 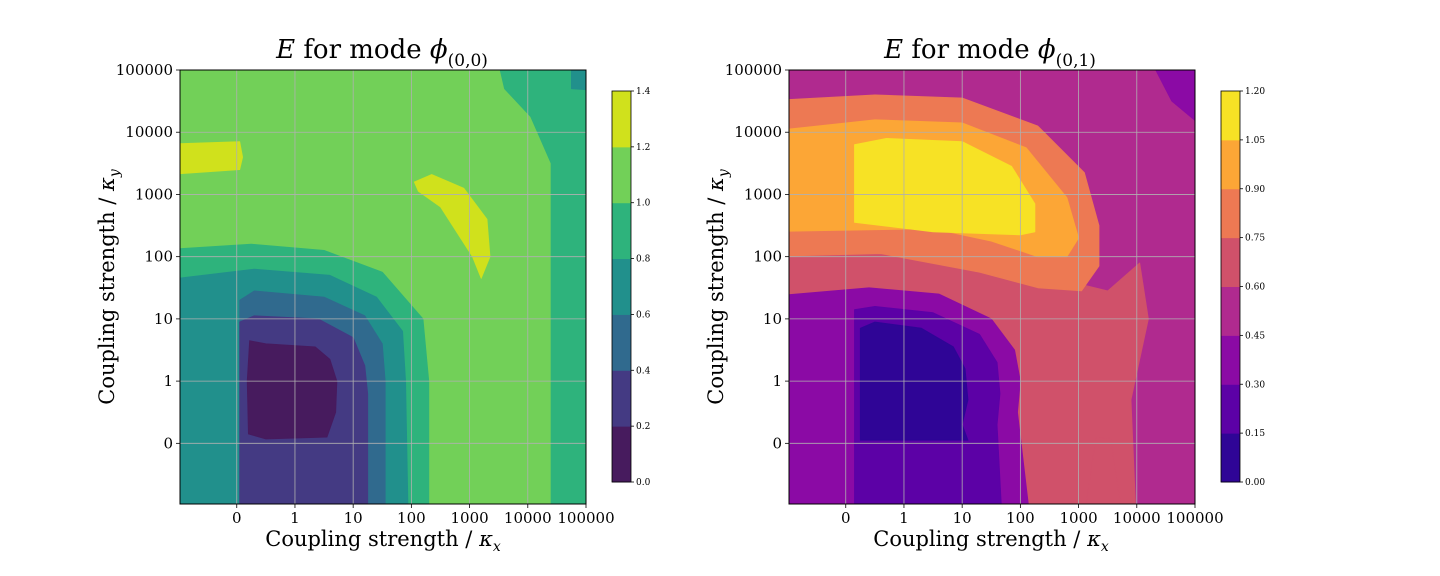 What do you see at coordinates (1255, 239) in the screenshot?
I see `right-colorbar-tick-label-5: 0.75` at bounding box center [1255, 239].